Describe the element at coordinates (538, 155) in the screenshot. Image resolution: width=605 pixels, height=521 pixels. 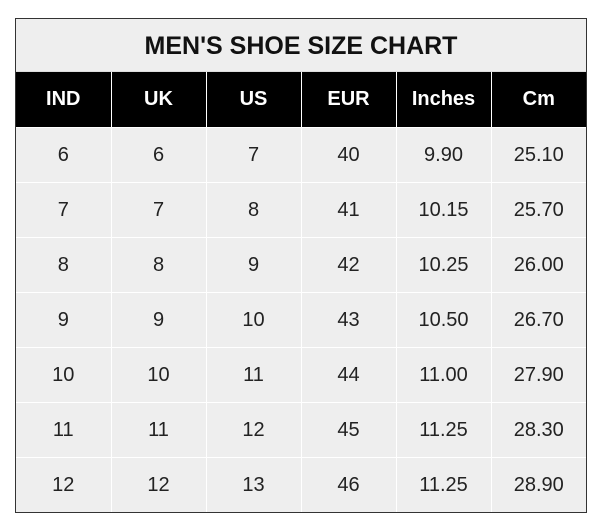
I see `table-cell: 25.10` at that location.